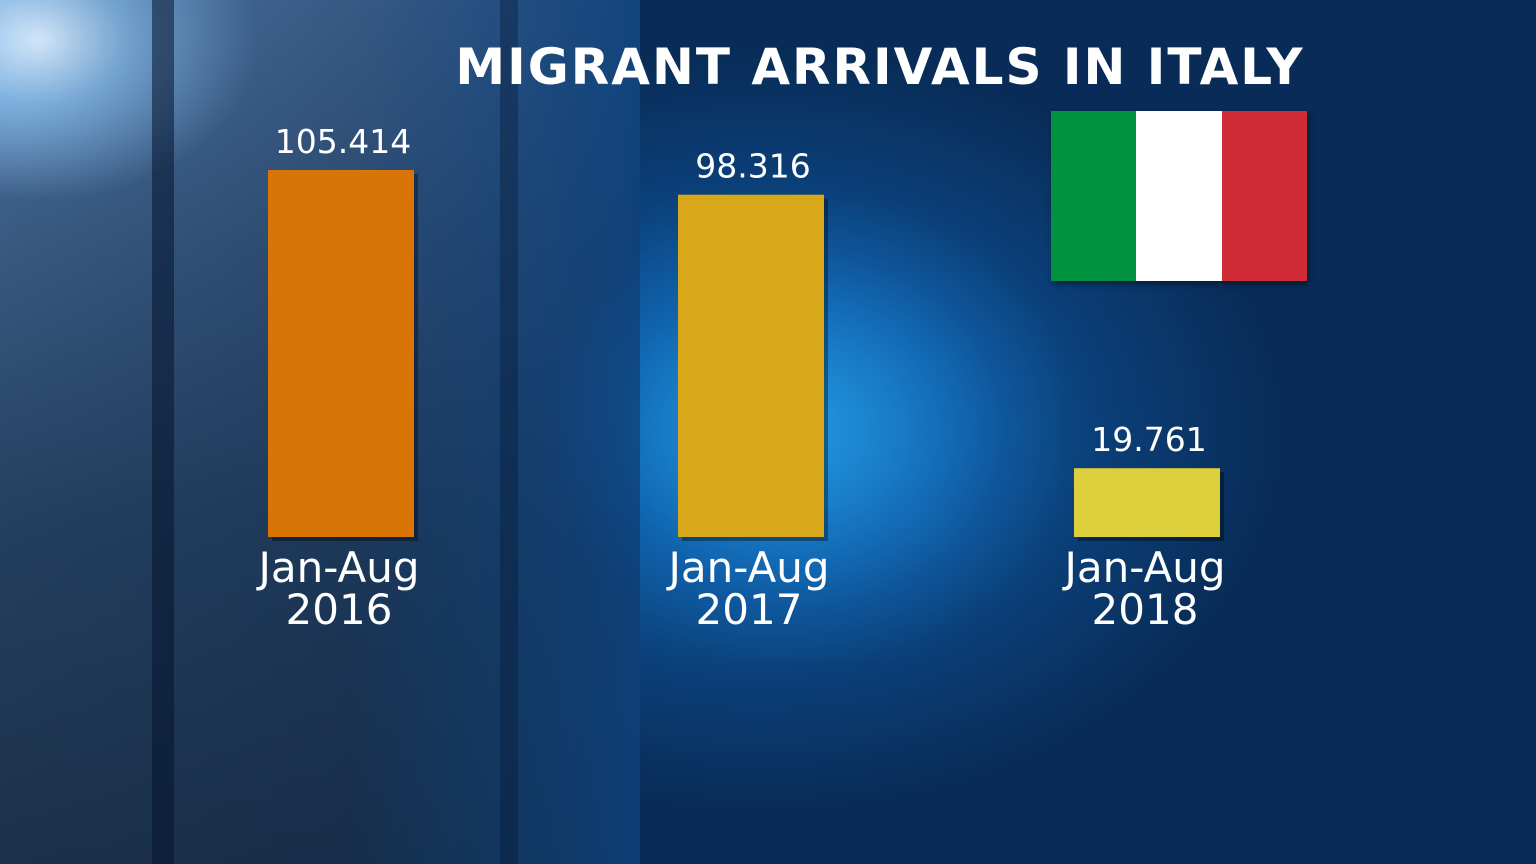 This screenshot has height=864, width=1536. Describe the element at coordinates (1148, 439) in the screenshot. I see `bar-value-label: 19.761` at that location.